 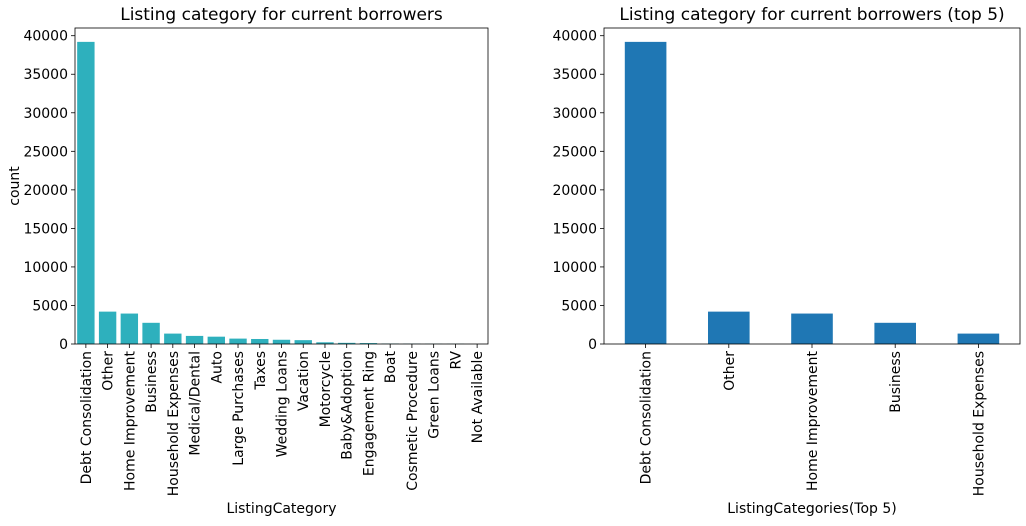 I want to click on x-tick-label-boat: Boat, so click(x=391, y=367).